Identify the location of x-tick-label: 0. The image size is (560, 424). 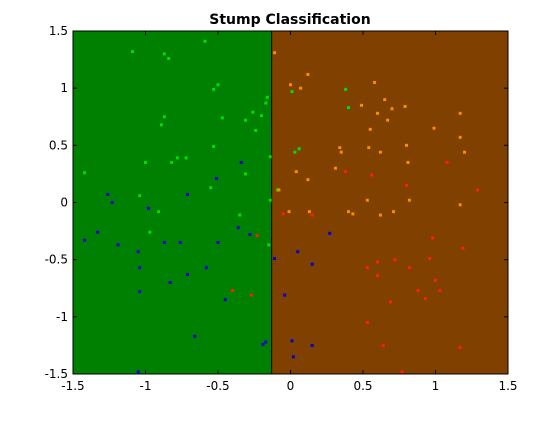
(291, 386).